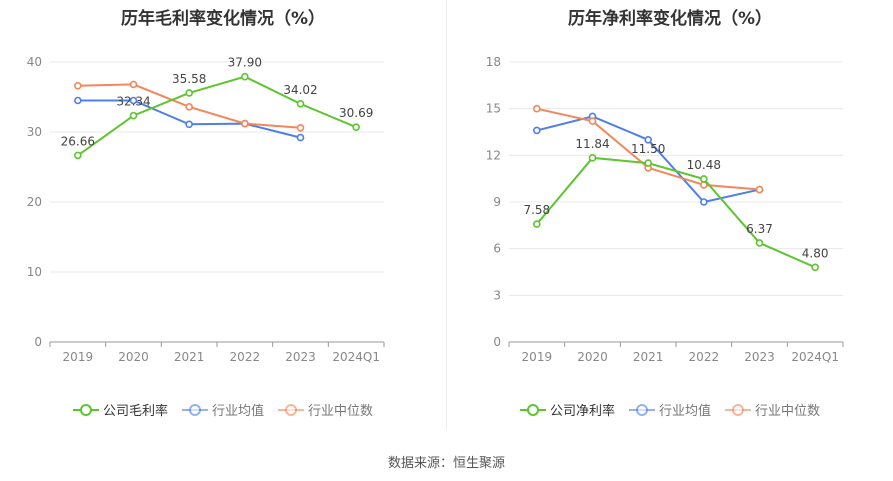 The width and height of the screenshot is (893, 481). What do you see at coordinates (189, 79) in the screenshot?
I see `data-label: 35.58` at bounding box center [189, 79].